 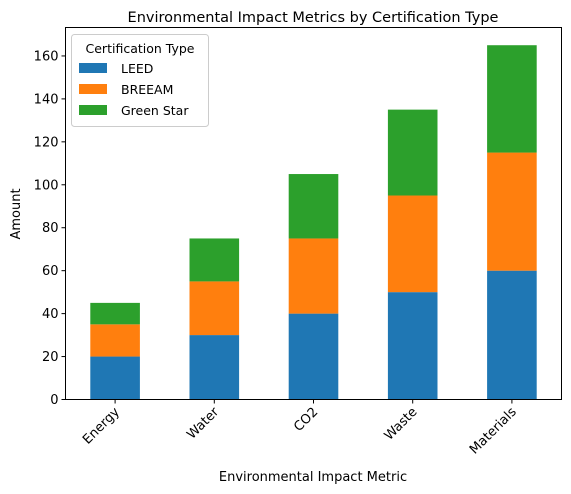 What do you see at coordinates (313, 356) in the screenshot?
I see `bar-leed-co2` at bounding box center [313, 356].